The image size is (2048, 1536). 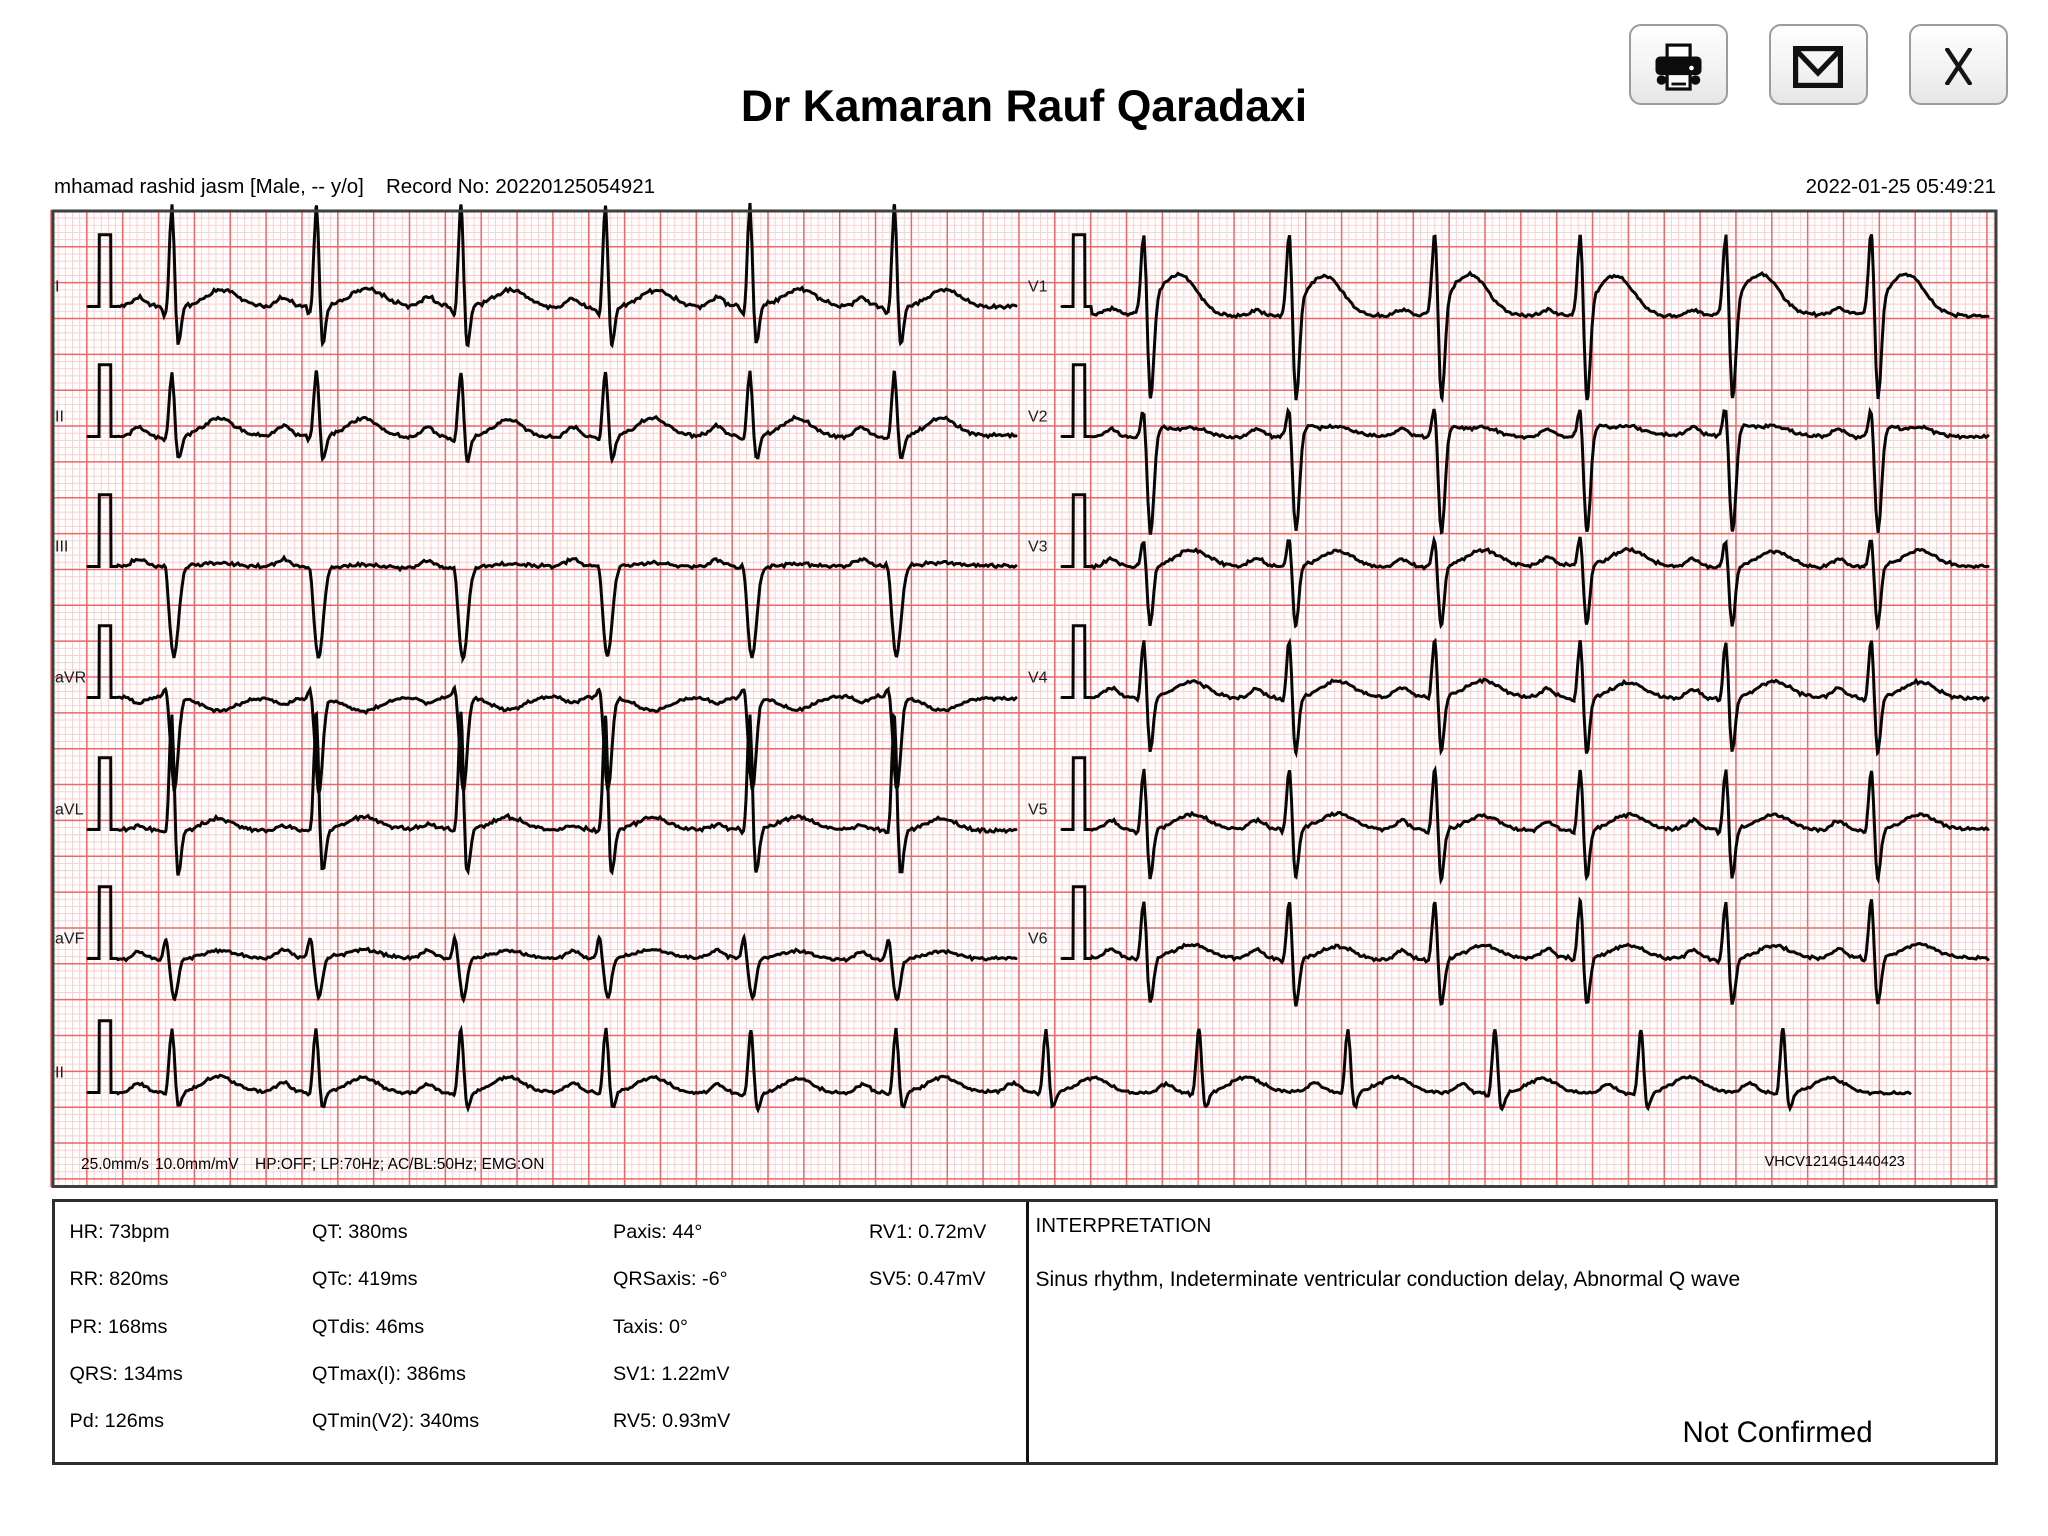 What do you see at coordinates (197, 1164) in the screenshot?
I see `svg-text: 10.0mm/mV` at bounding box center [197, 1164].